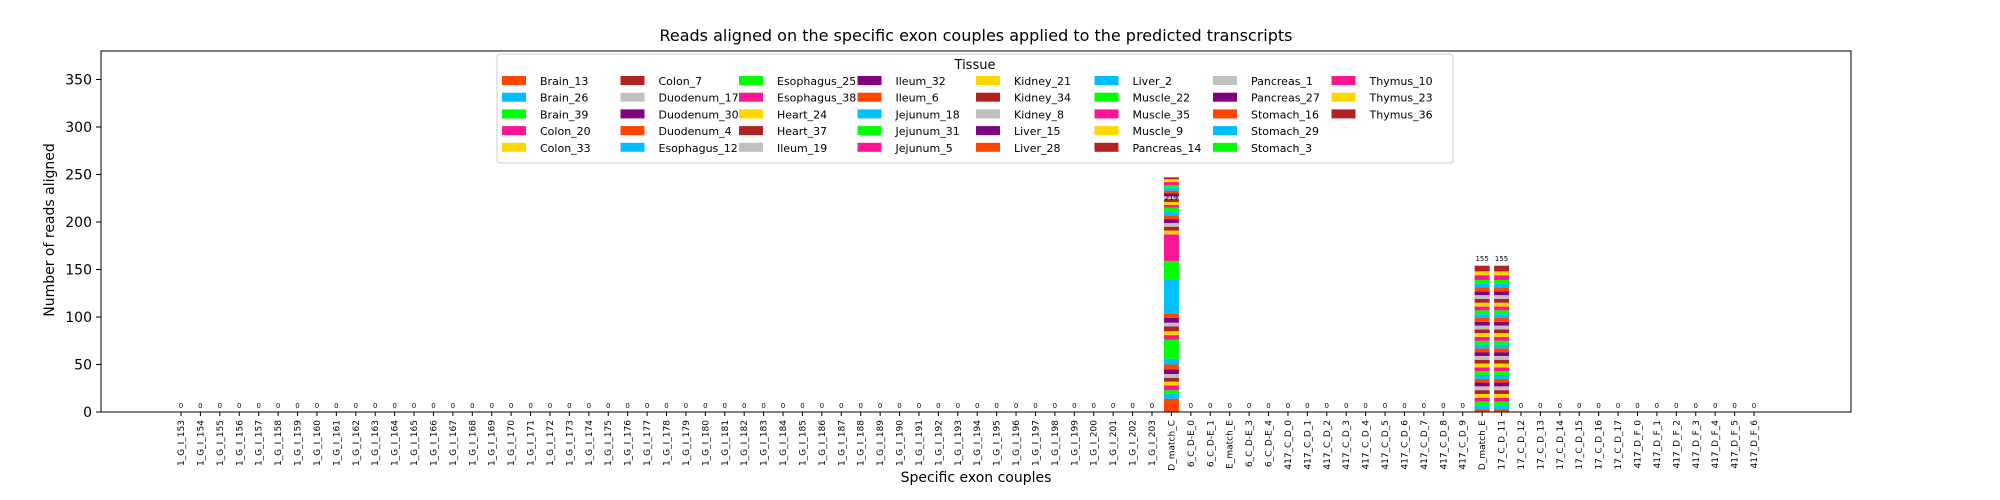 The height and width of the screenshot is (500, 2000). Describe the element at coordinates (1211, 443) in the screenshot. I see `x-tick-label: 6_C_D-E_1` at that location.